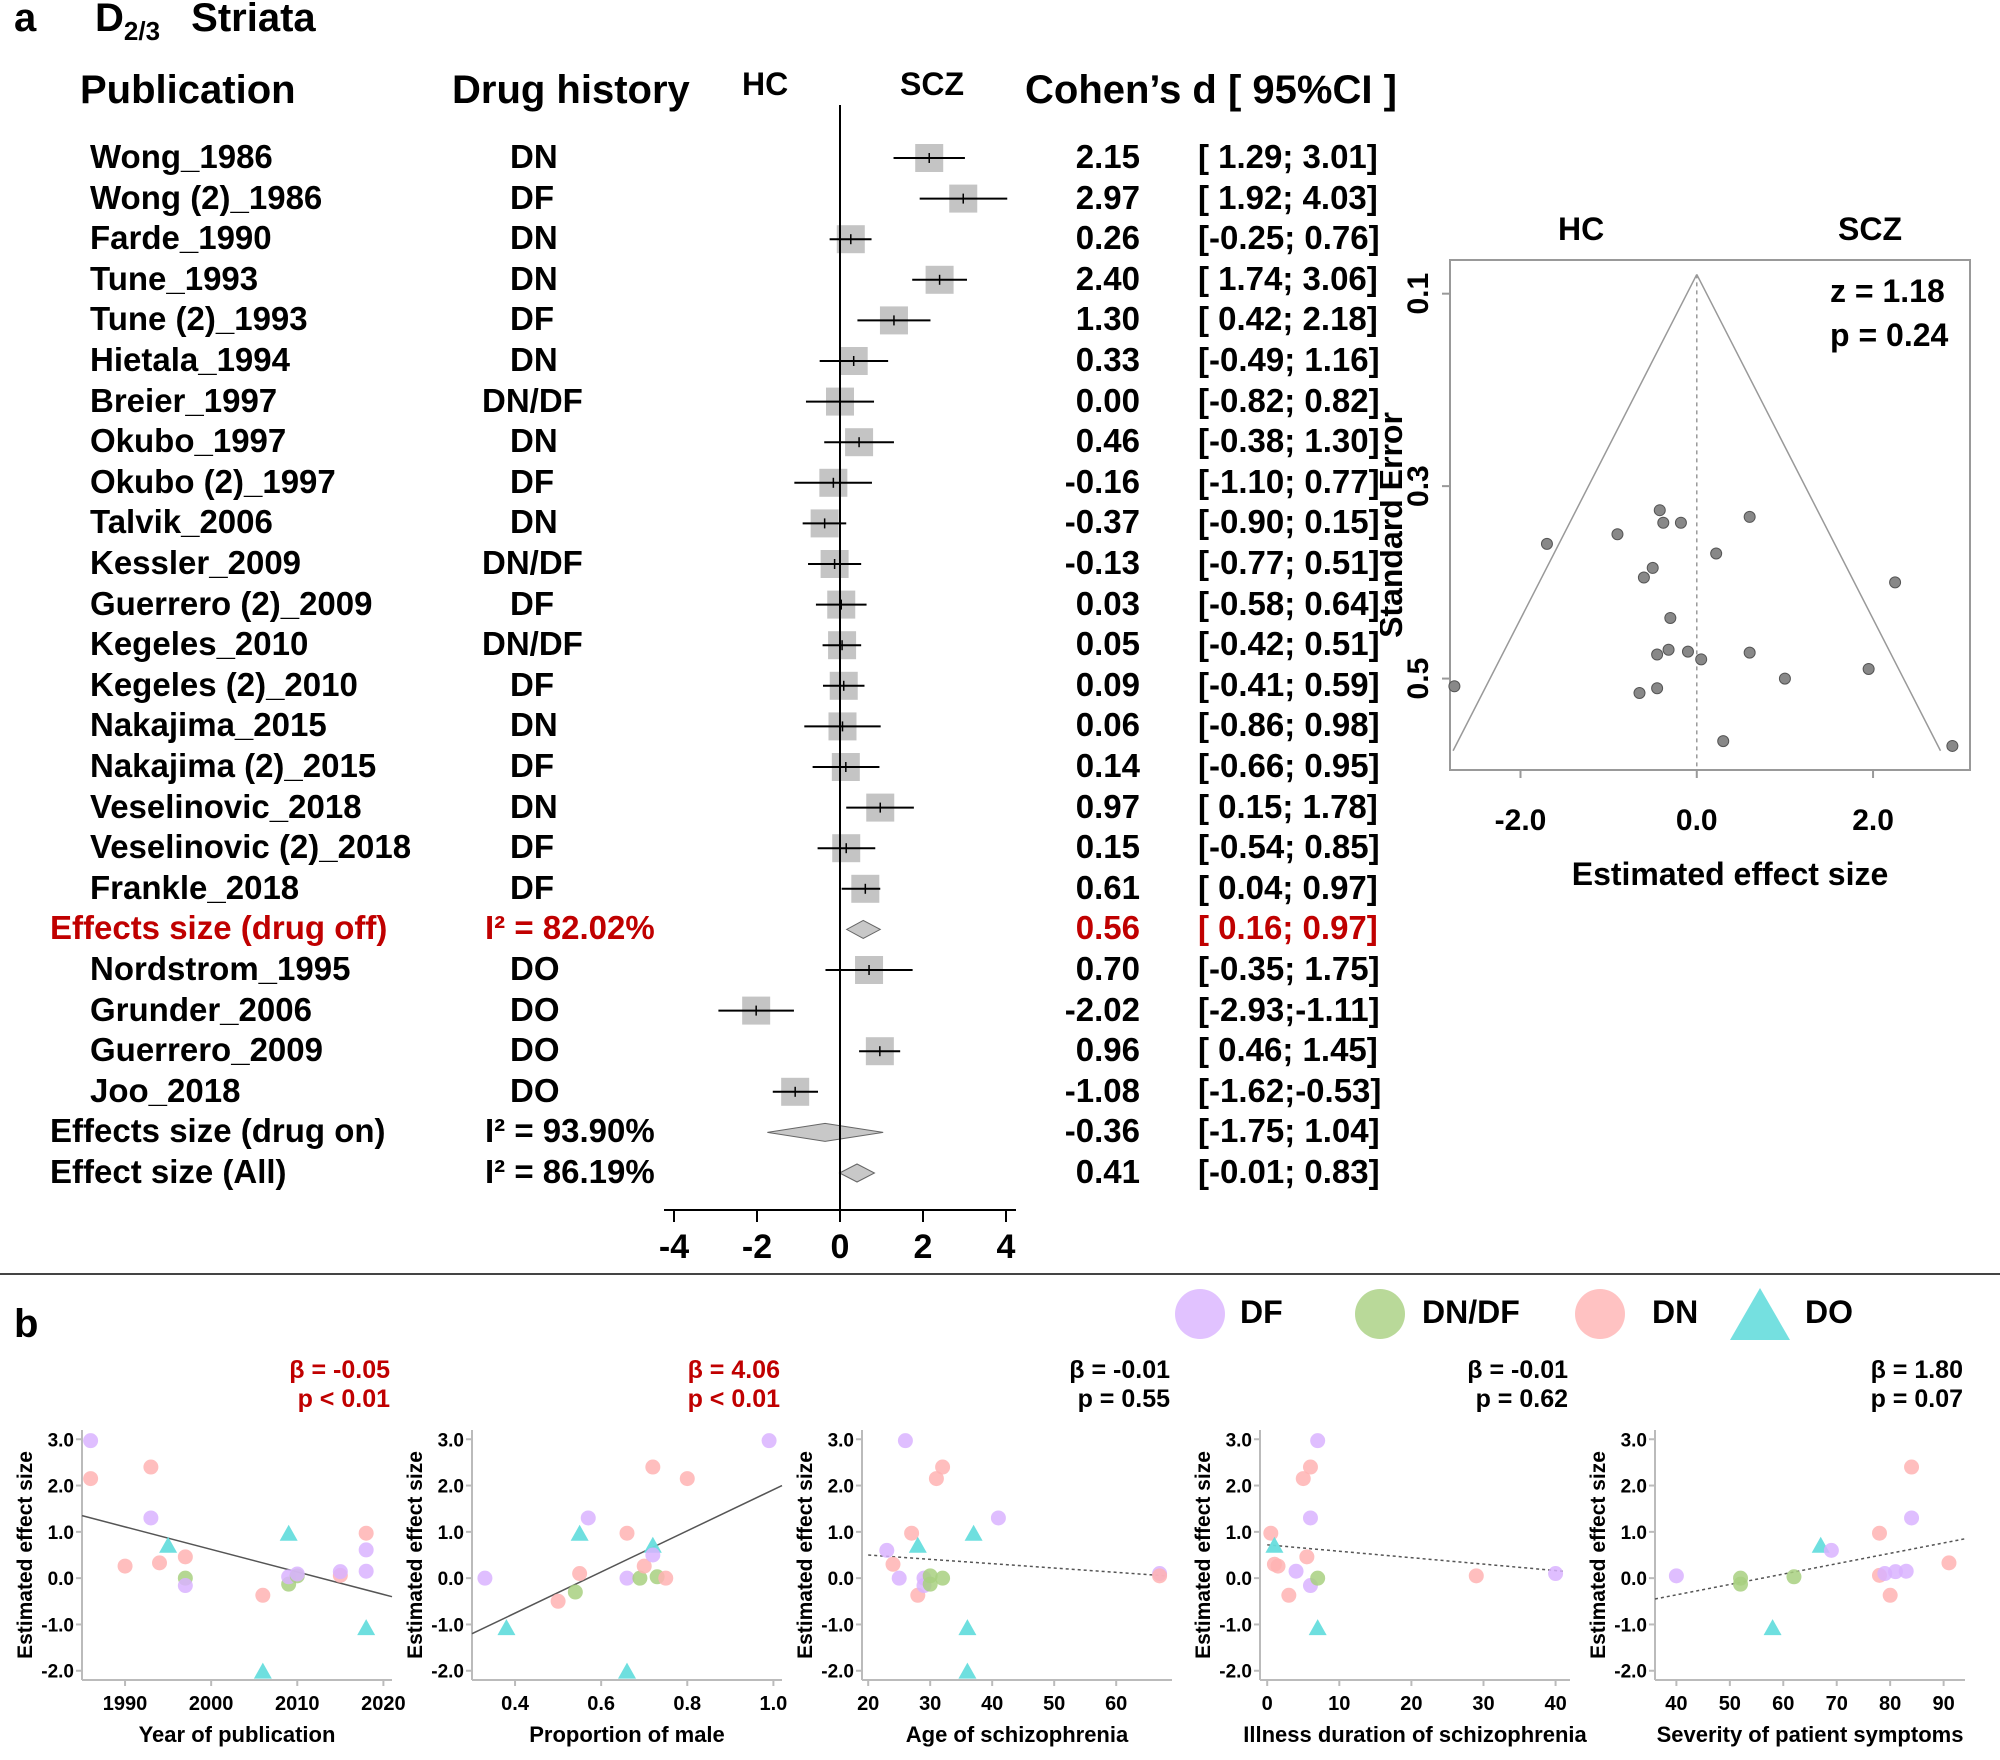  Describe the element at coordinates (1676, 1704) in the screenshot. I see `meta-x-tick-label: 40` at that location.